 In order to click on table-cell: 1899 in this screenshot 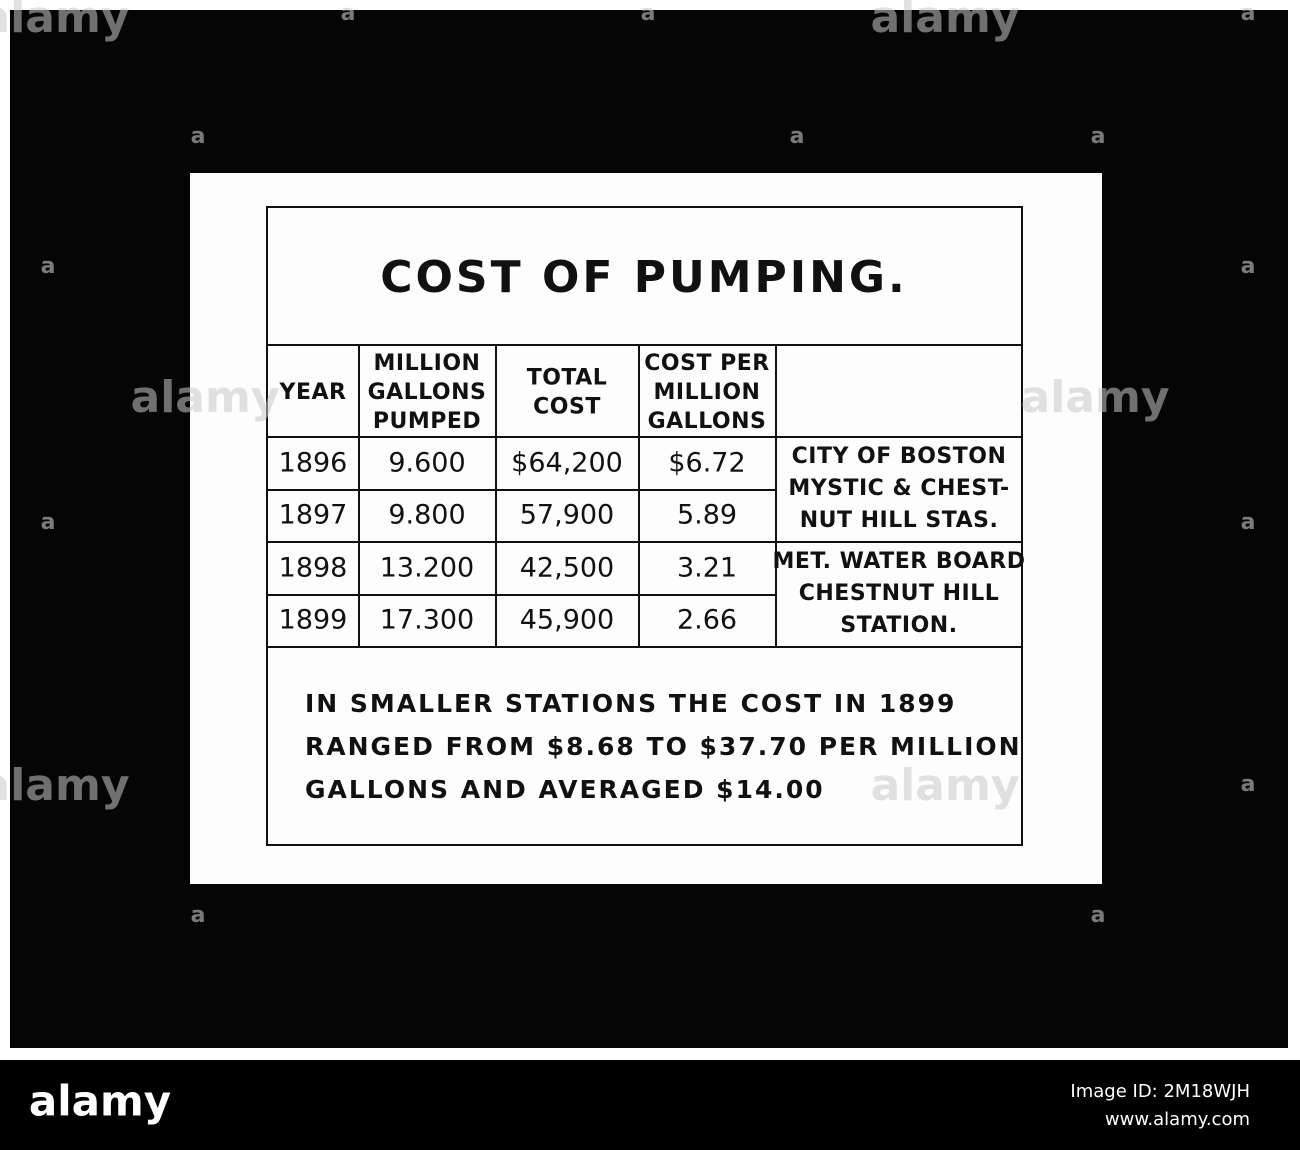, I will do `click(313, 620)`.